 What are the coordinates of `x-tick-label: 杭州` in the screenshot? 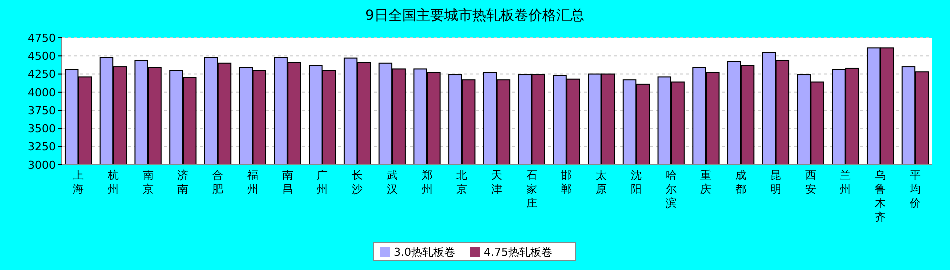 It's located at (112, 182).